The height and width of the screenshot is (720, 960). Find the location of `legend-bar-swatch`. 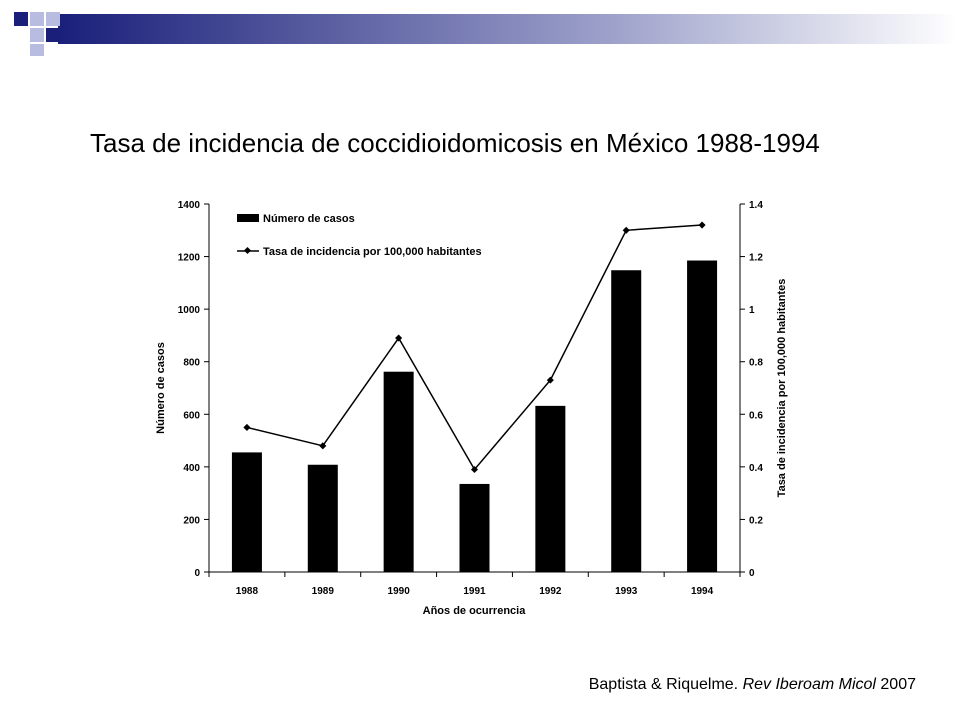

legend-bar-swatch is located at coordinates (248, 218).